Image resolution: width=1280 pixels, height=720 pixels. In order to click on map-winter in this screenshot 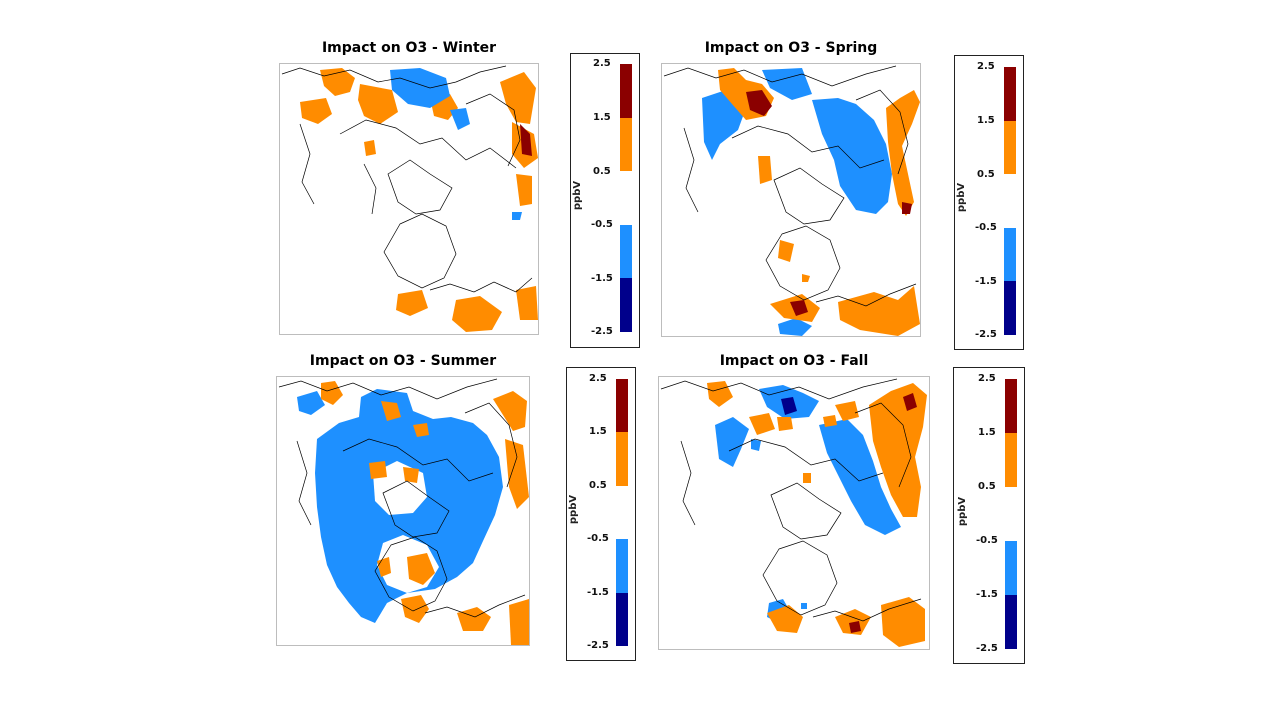, I will do `click(409, 199)`.